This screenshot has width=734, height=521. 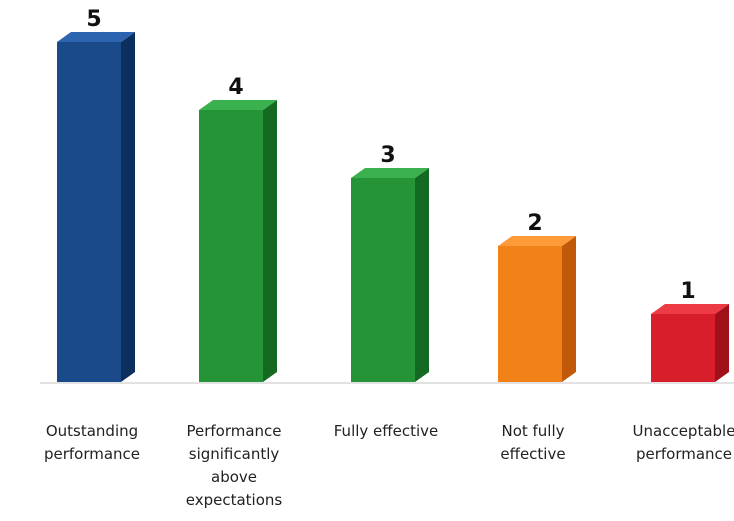 I want to click on category-label: Outstanding performance, so click(x=92, y=442).